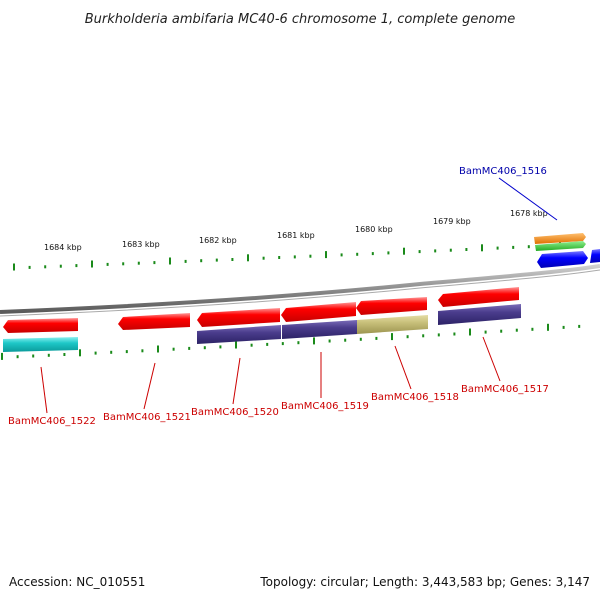 This screenshot has height=600, width=600. I want to click on reverse-strand-genes, so click(567, 250).